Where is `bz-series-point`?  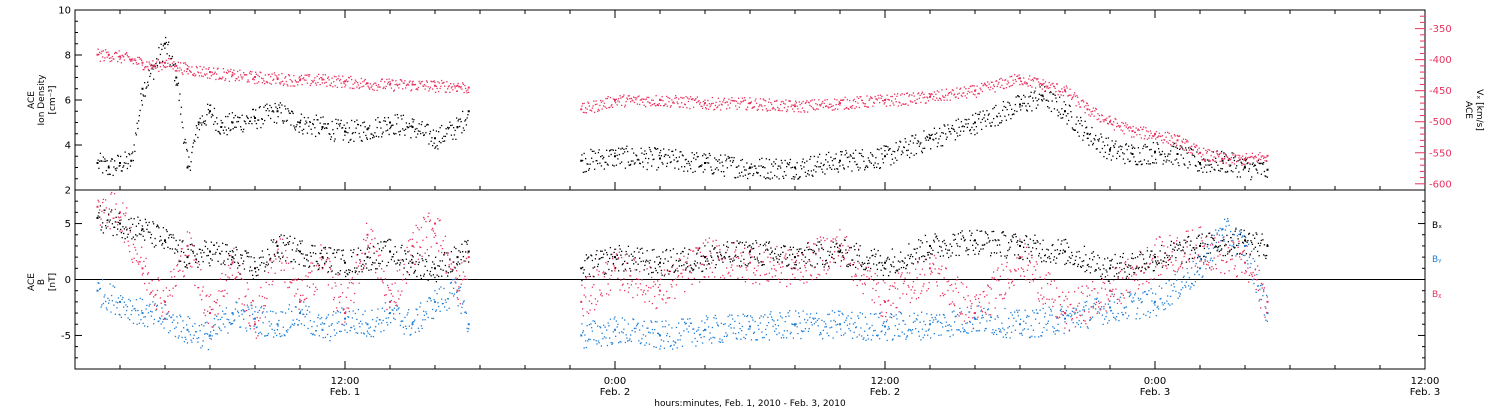
bz-series-point is located at coordinates (367, 234).